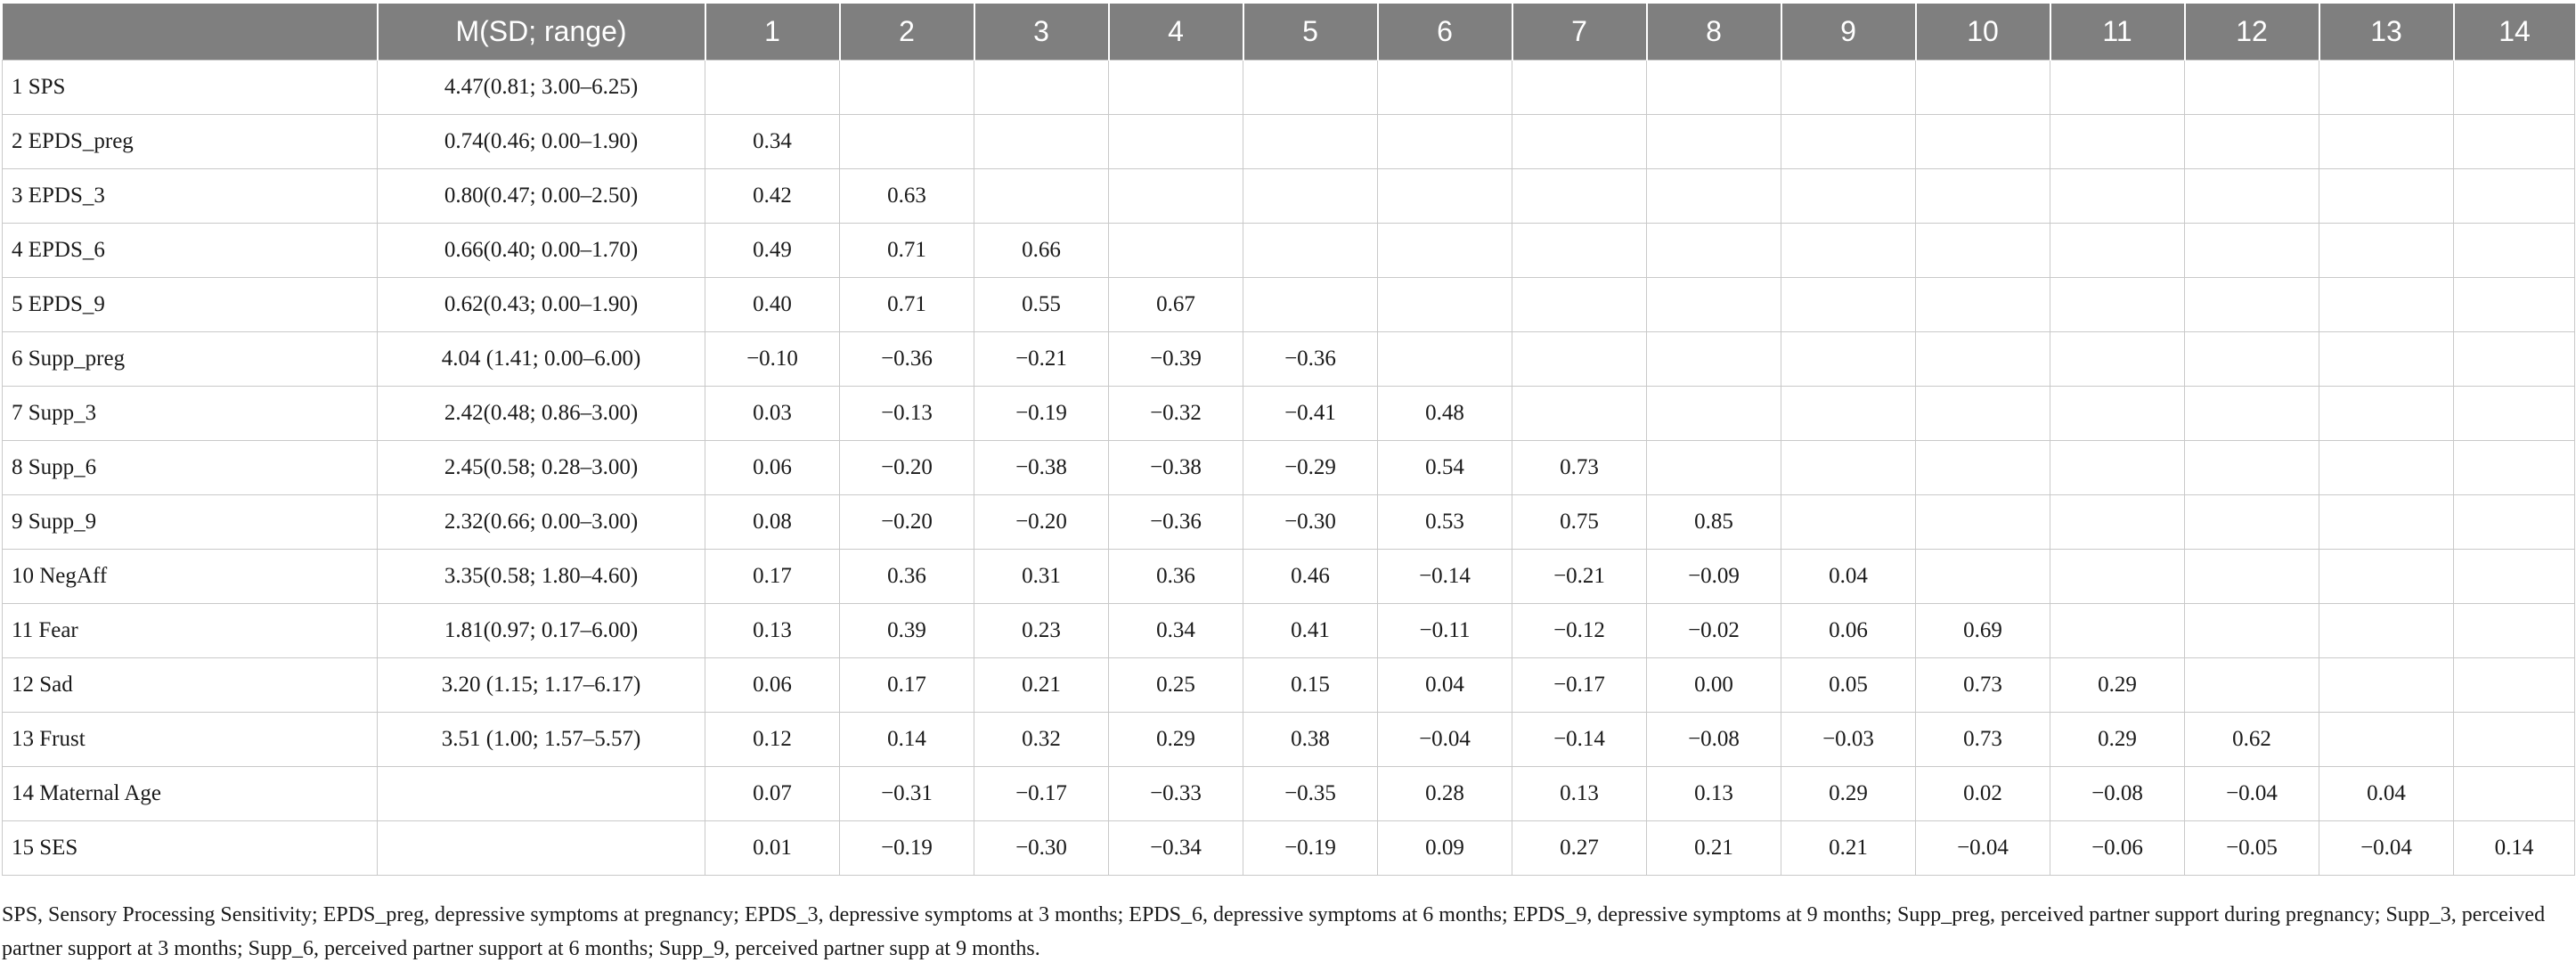 The width and height of the screenshot is (2576, 971). I want to click on correlation-cell: 0.28, so click(1445, 793).